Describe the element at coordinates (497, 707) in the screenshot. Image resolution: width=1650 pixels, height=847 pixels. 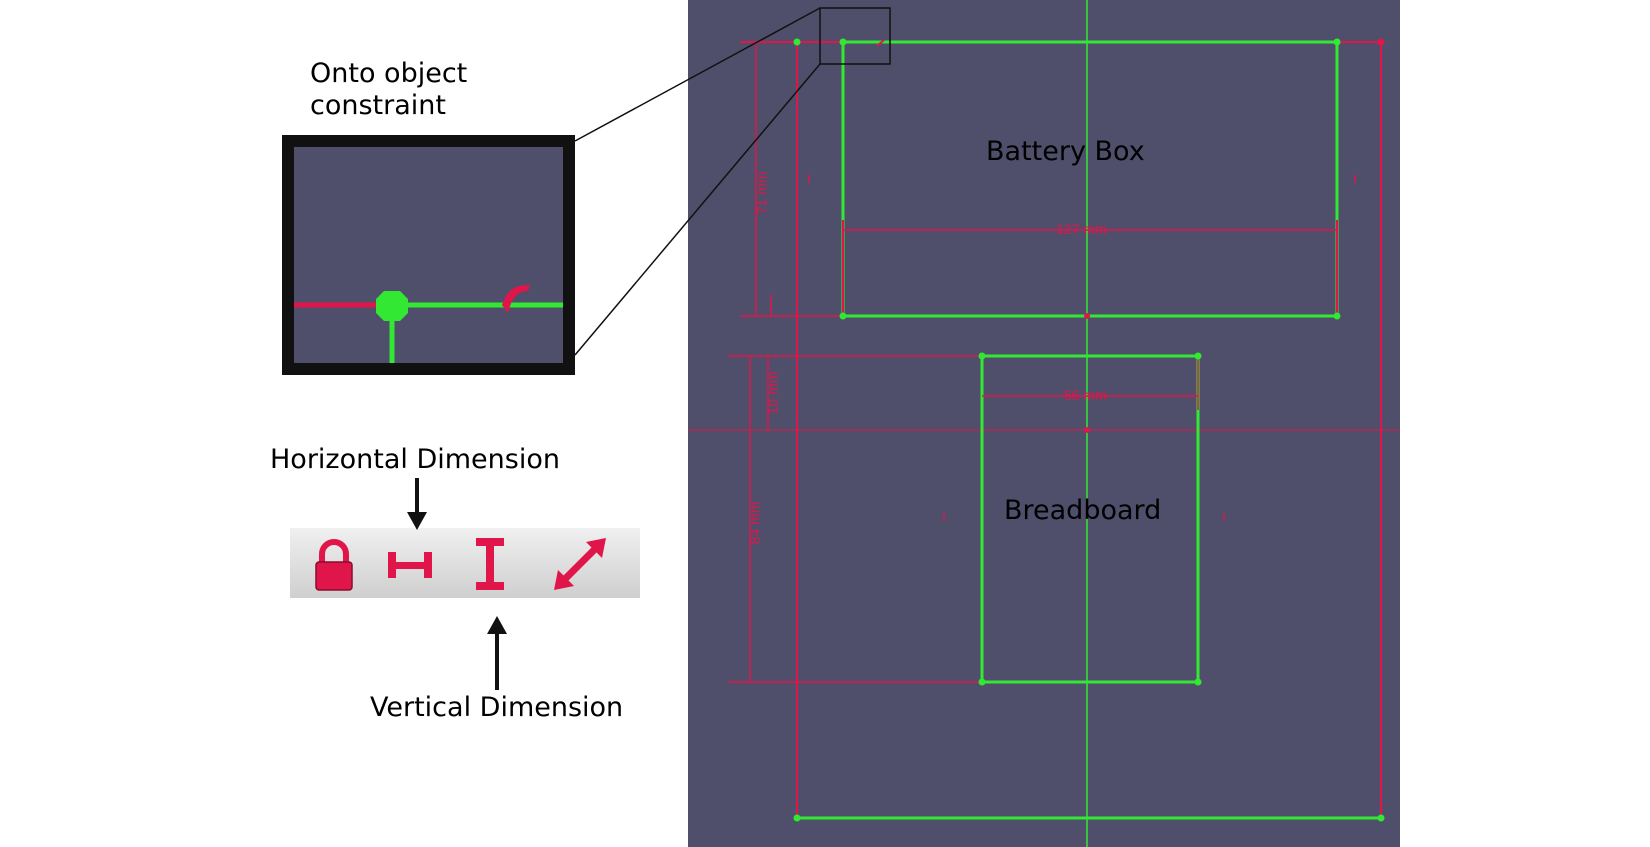
I see `vertical-dimension-label: Vertical Dimension` at that location.